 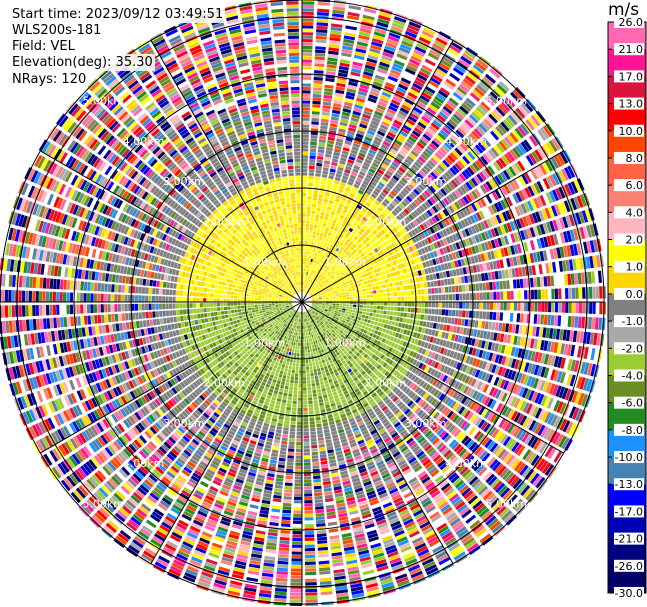 What do you see at coordinates (632, 321) in the screenshot?
I see `colorbar-tick-label: -1.0` at bounding box center [632, 321].